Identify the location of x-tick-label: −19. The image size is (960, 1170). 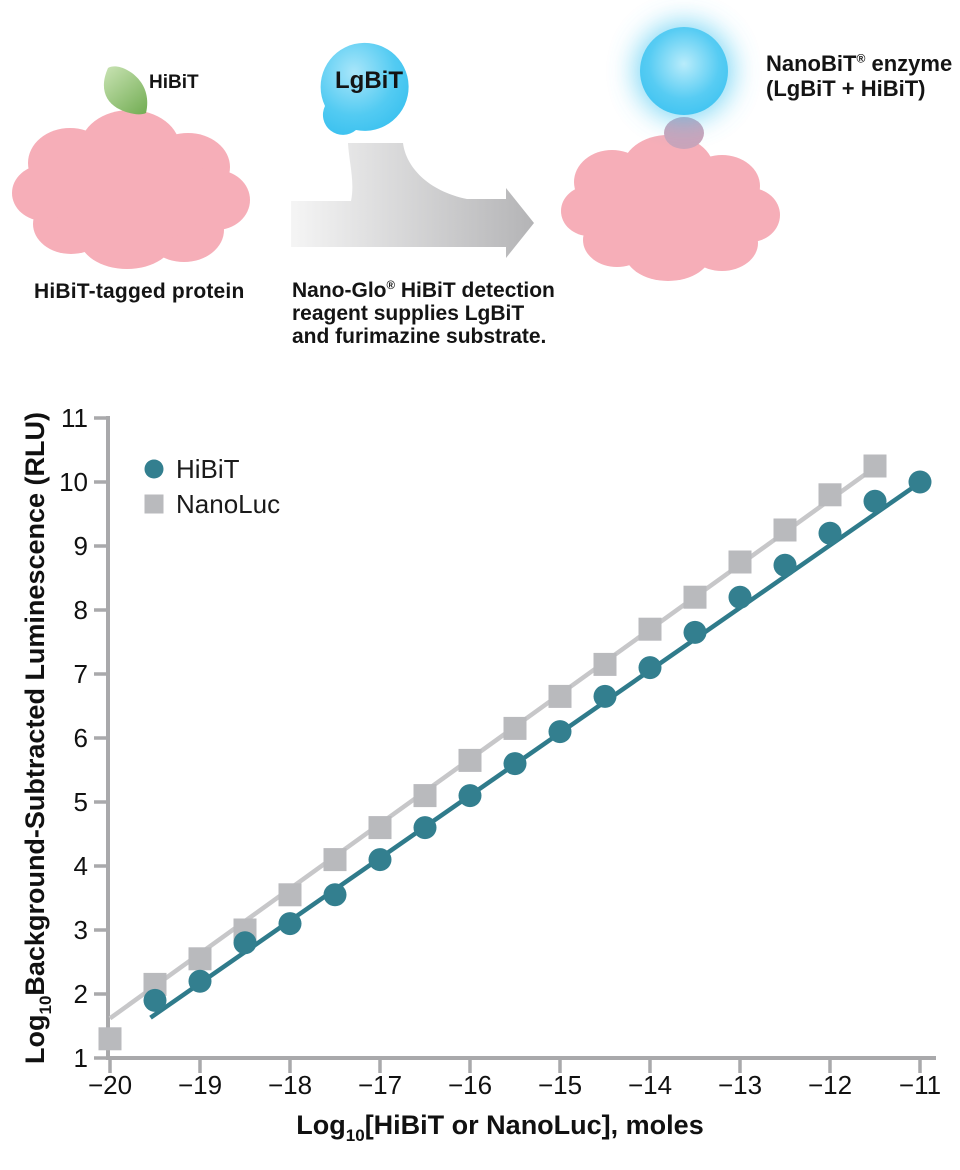
(200, 1085).